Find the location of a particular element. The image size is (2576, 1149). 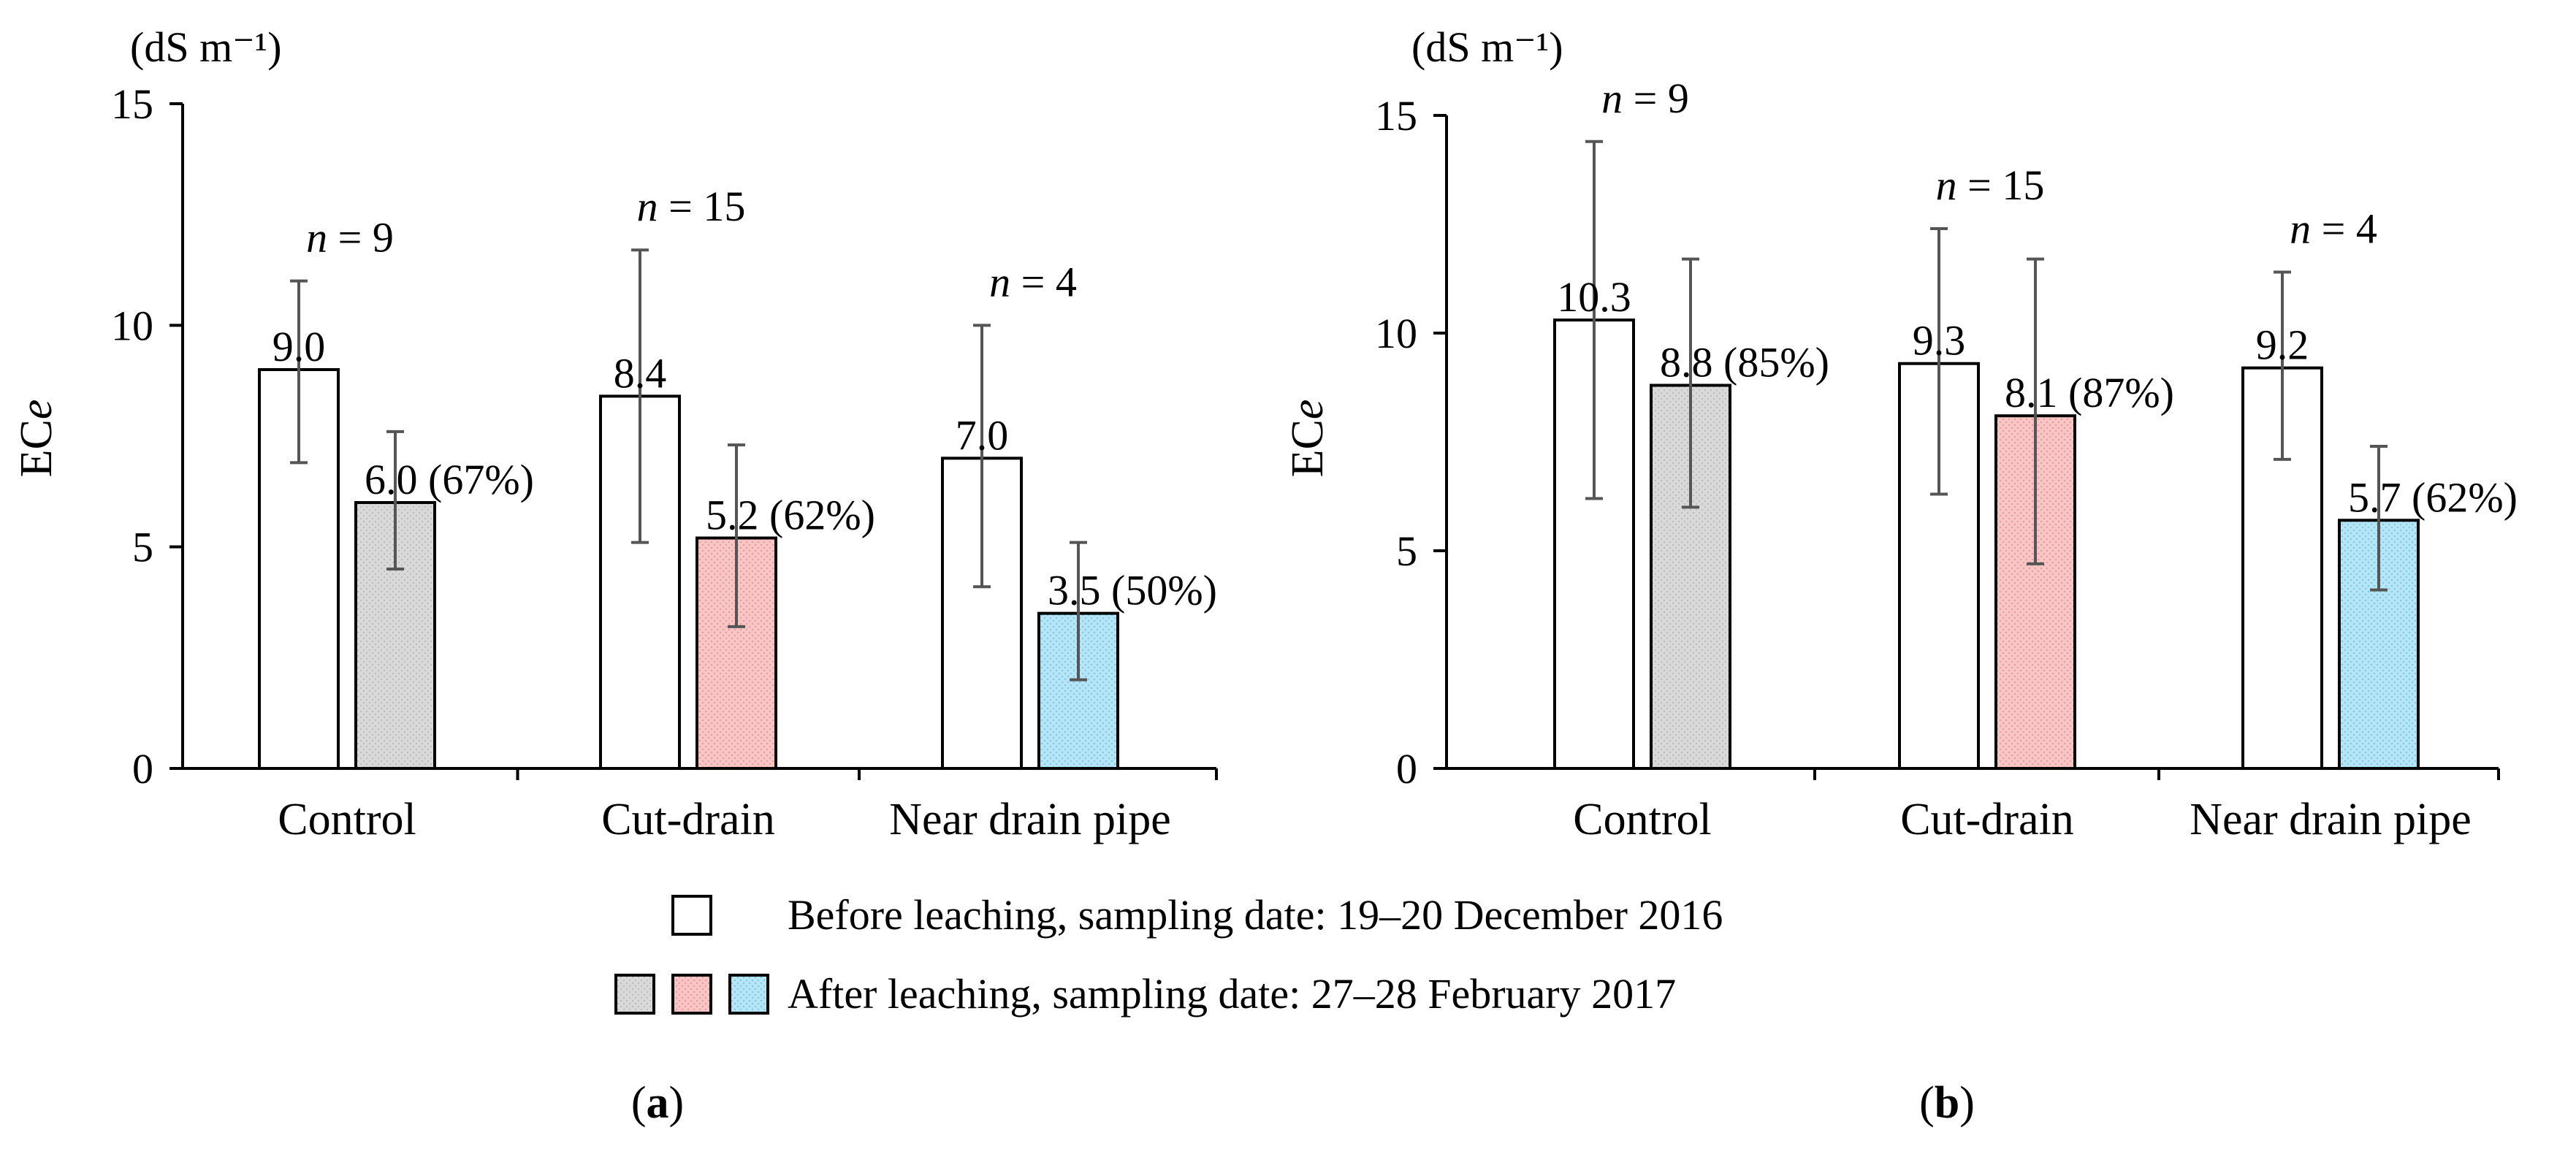

data-label: 5.2 (62%) is located at coordinates (790, 515).